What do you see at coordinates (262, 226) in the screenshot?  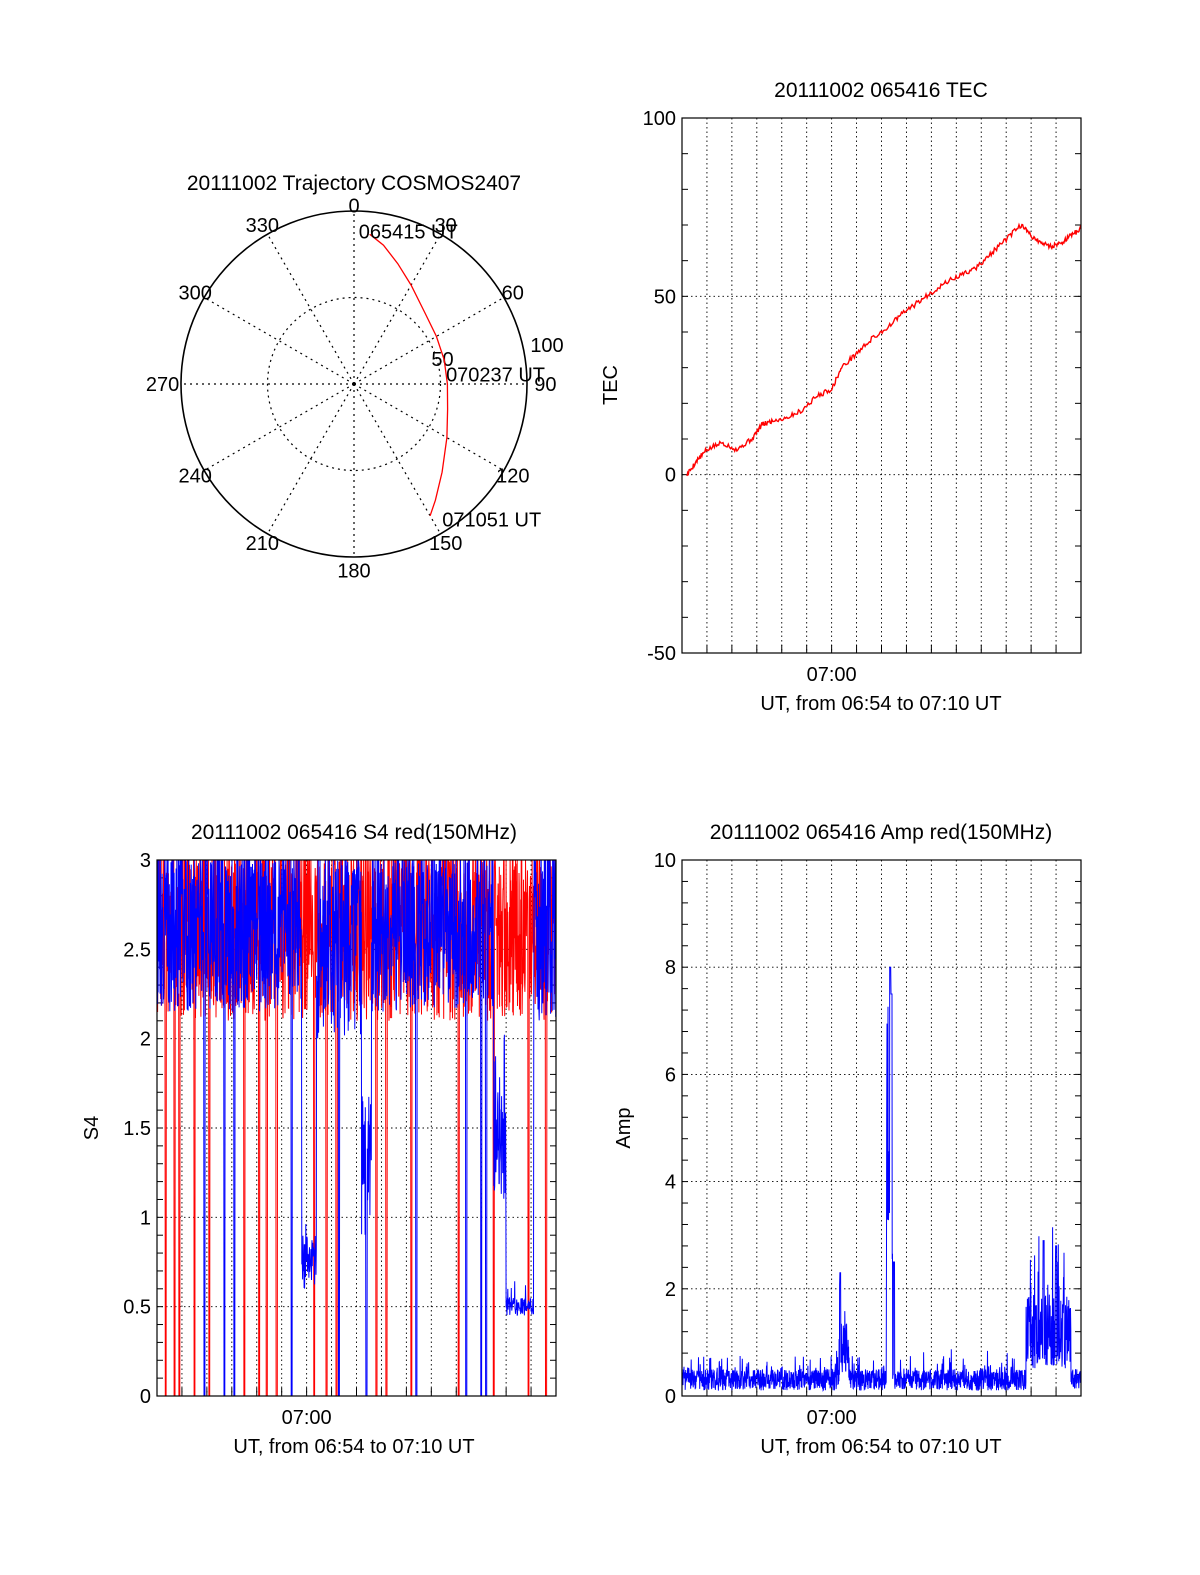 I see `polar-azimuth-tick: 330` at bounding box center [262, 226].